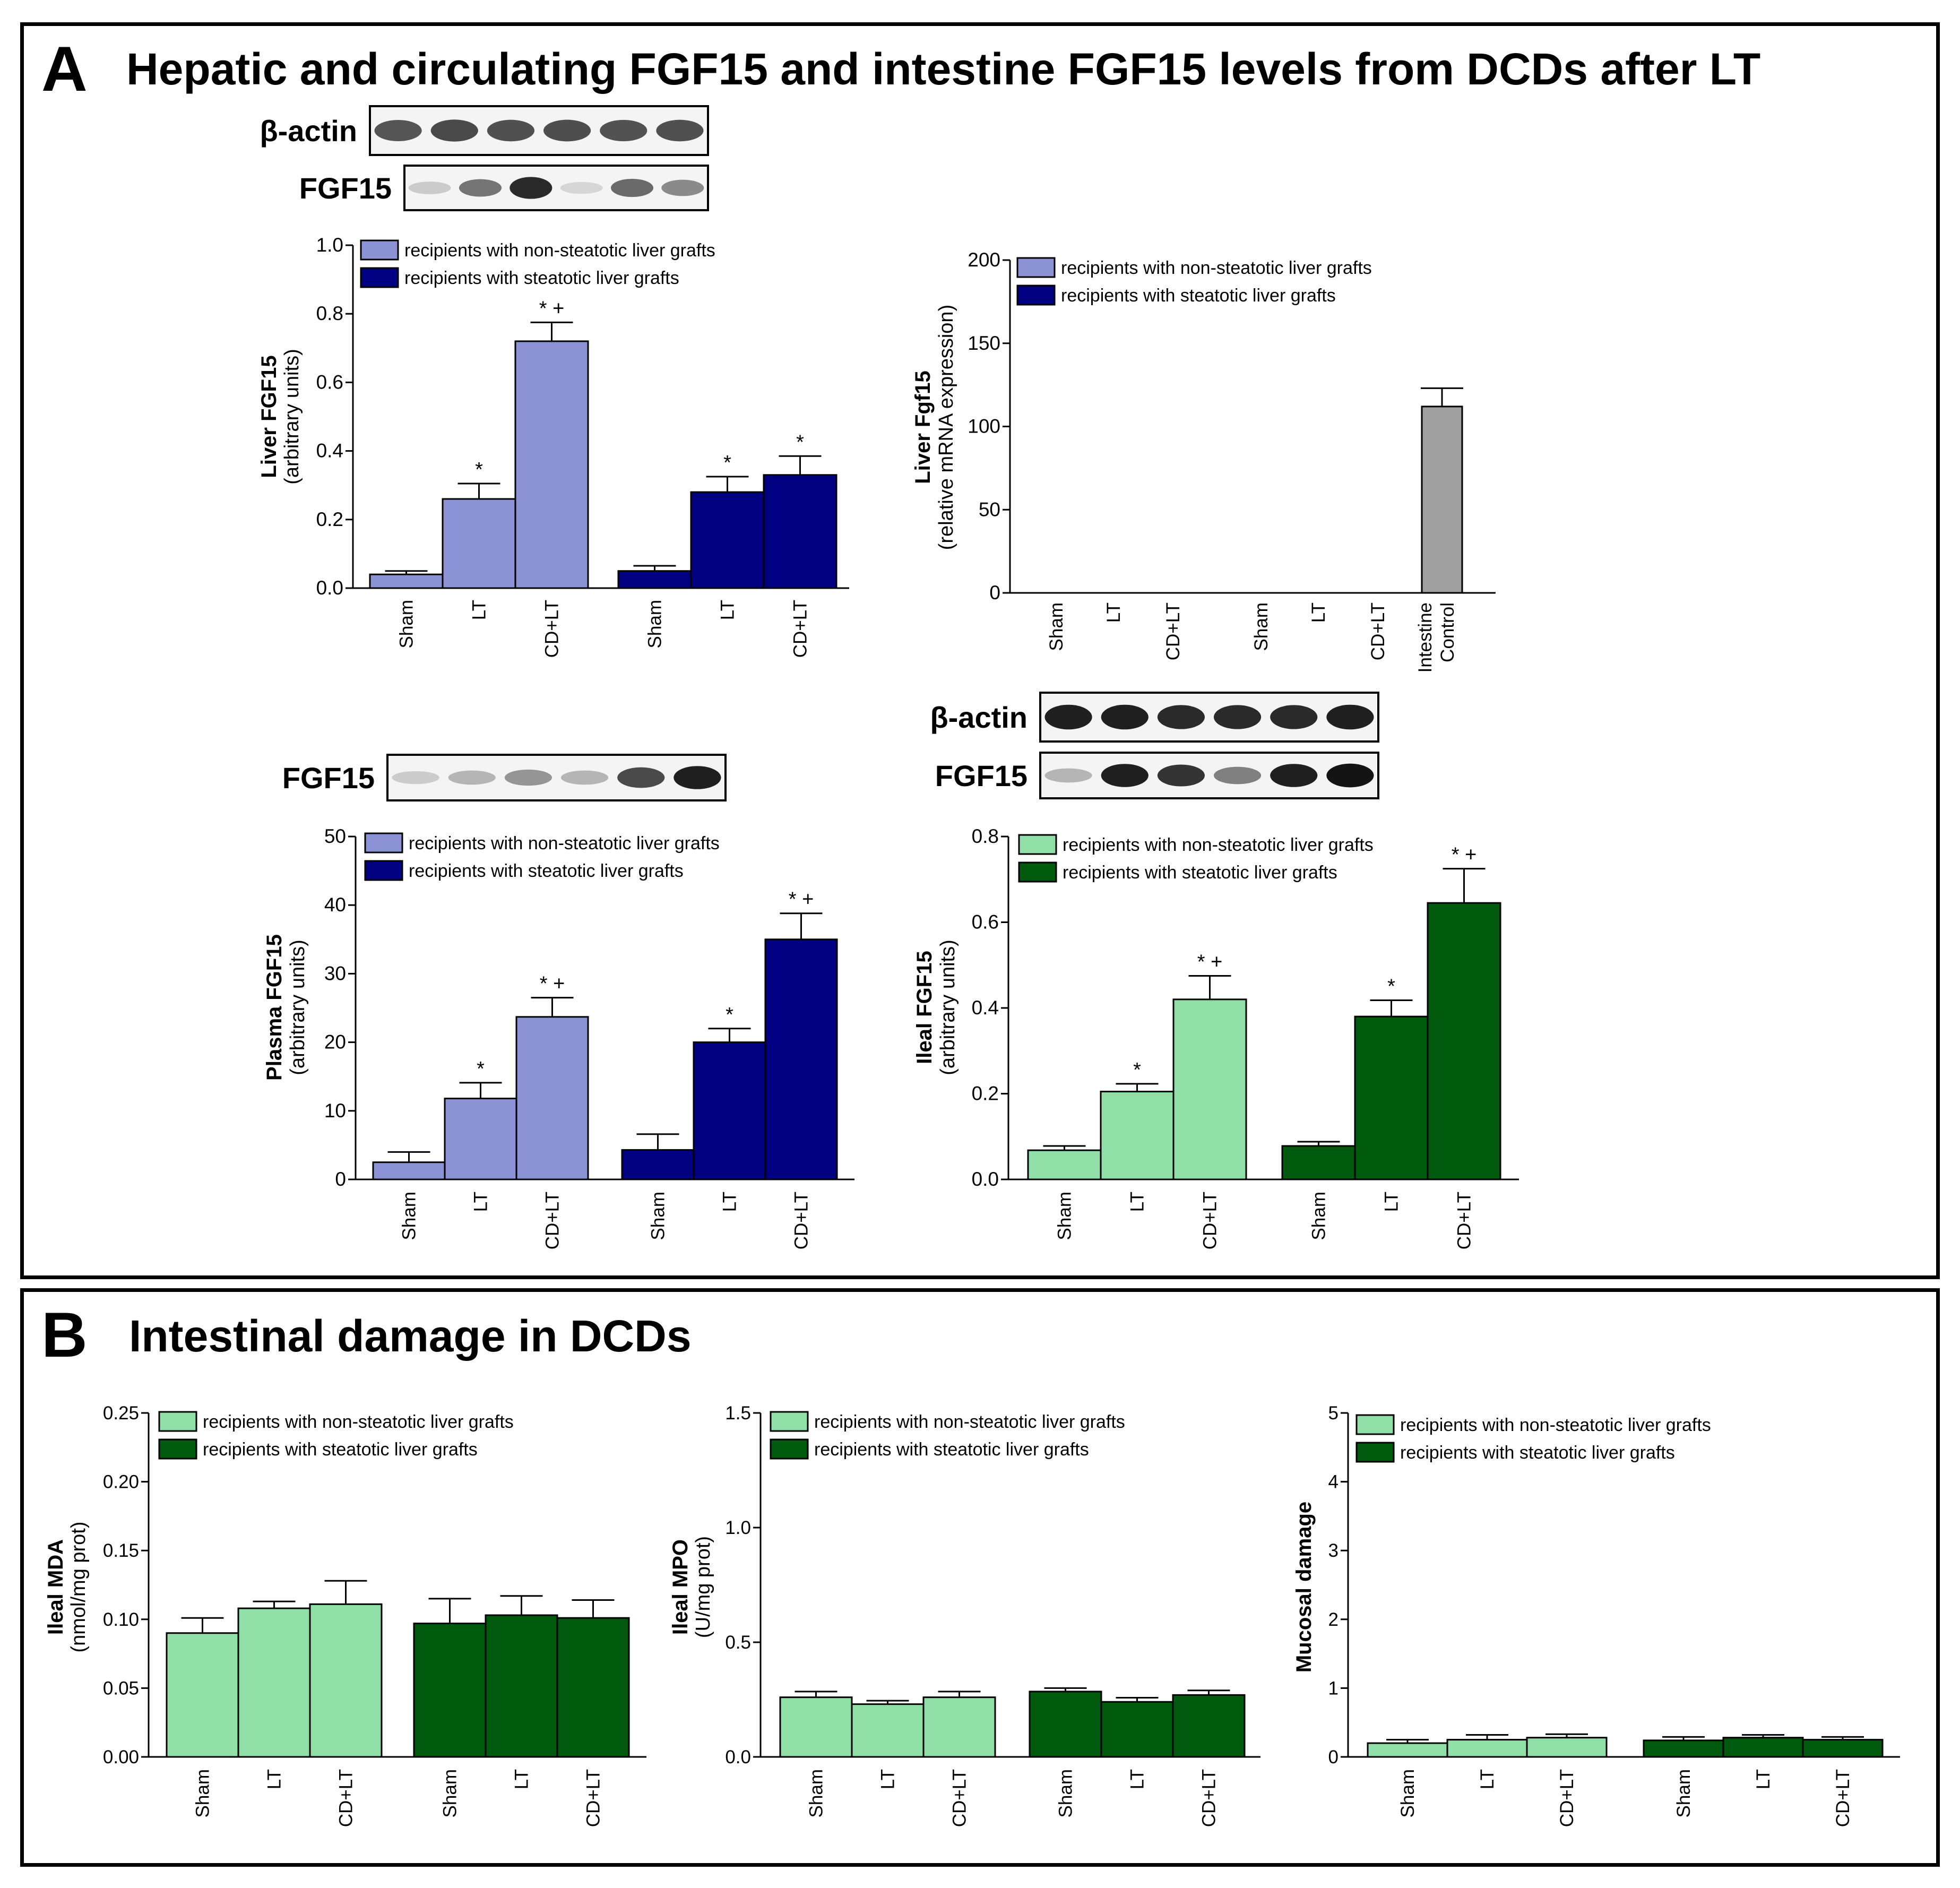 Image resolution: width=1960 pixels, height=1888 pixels. What do you see at coordinates (121, 1758) in the screenshot?
I see `y-tick-label: 0.00` at bounding box center [121, 1758].